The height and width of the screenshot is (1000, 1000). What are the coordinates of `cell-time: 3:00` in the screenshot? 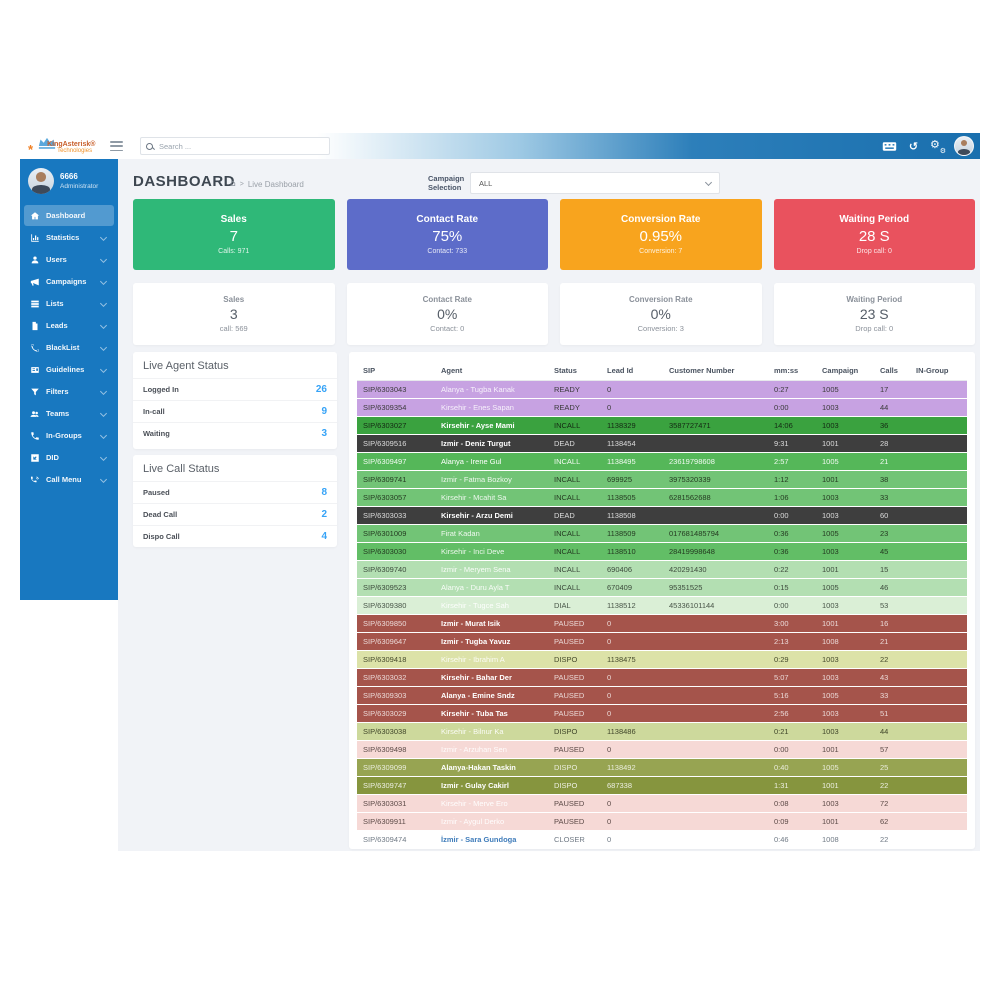 It's located at (781, 623).